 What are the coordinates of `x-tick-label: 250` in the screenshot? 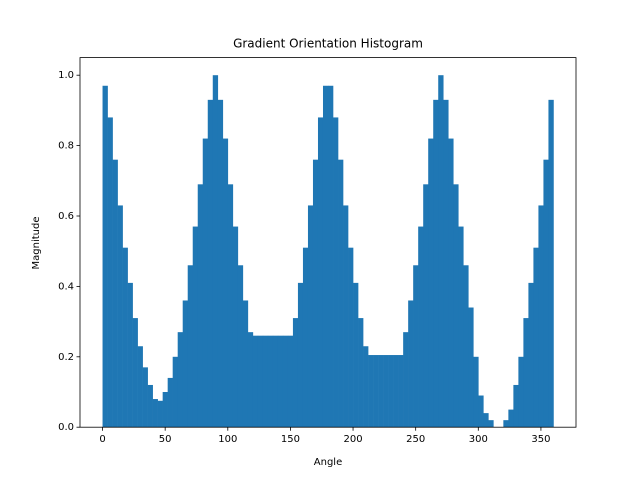 It's located at (415, 439).